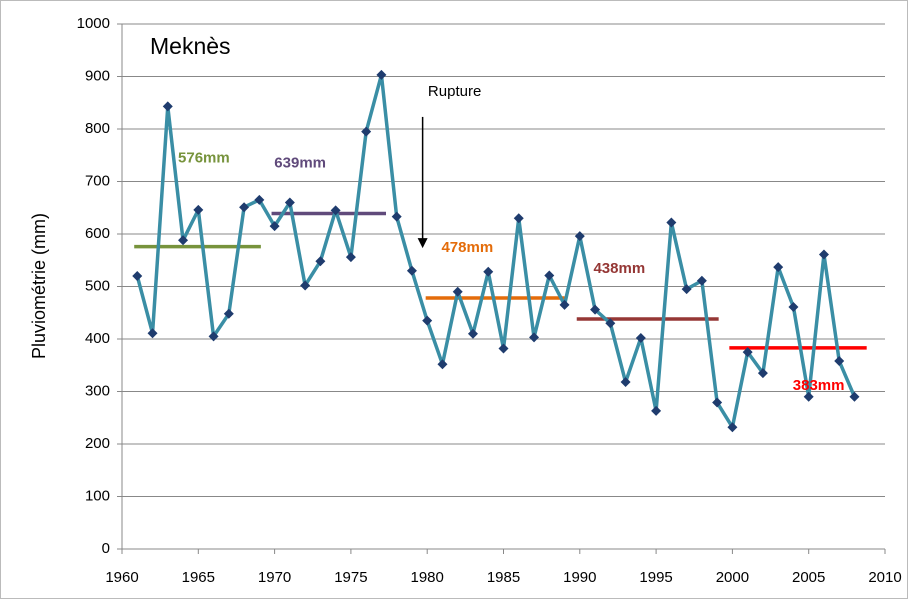 This screenshot has height=599, width=908. I want to click on y-tick-label: 0, so click(106, 548).